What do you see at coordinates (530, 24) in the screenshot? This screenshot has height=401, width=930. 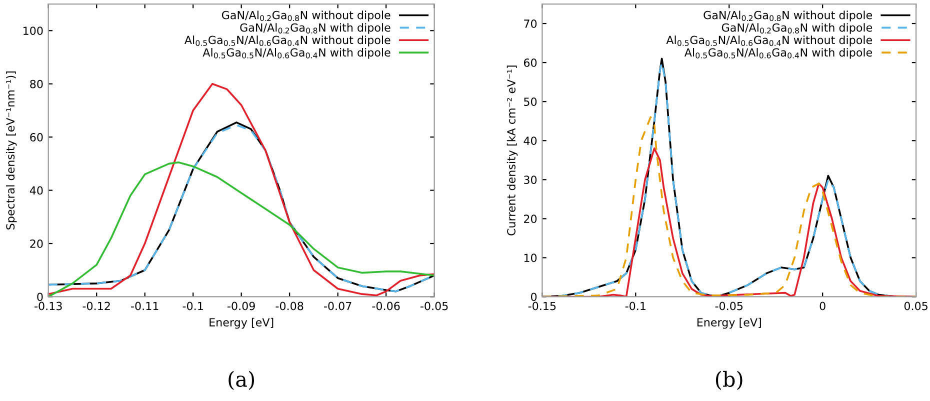 I see `y-tick-label: 70` at bounding box center [530, 24].